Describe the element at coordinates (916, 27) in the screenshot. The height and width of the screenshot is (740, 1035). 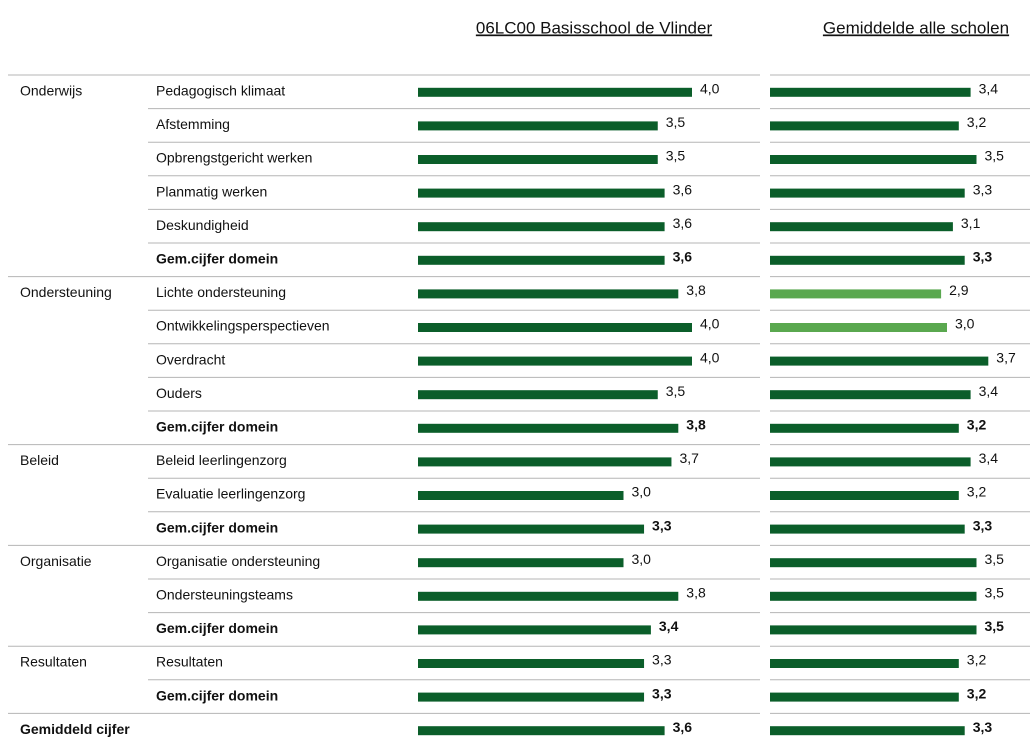
I see `series-header: Gemiddelde alle scholen` at that location.